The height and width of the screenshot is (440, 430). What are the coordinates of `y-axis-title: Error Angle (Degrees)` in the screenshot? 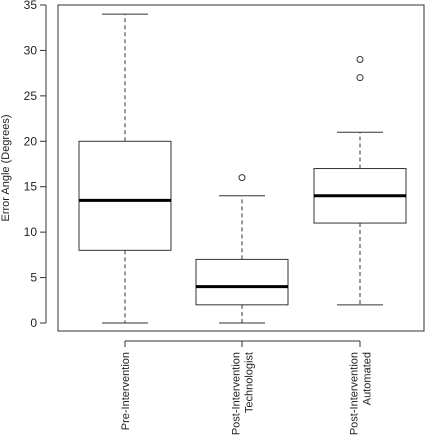 It's located at (6, 168).